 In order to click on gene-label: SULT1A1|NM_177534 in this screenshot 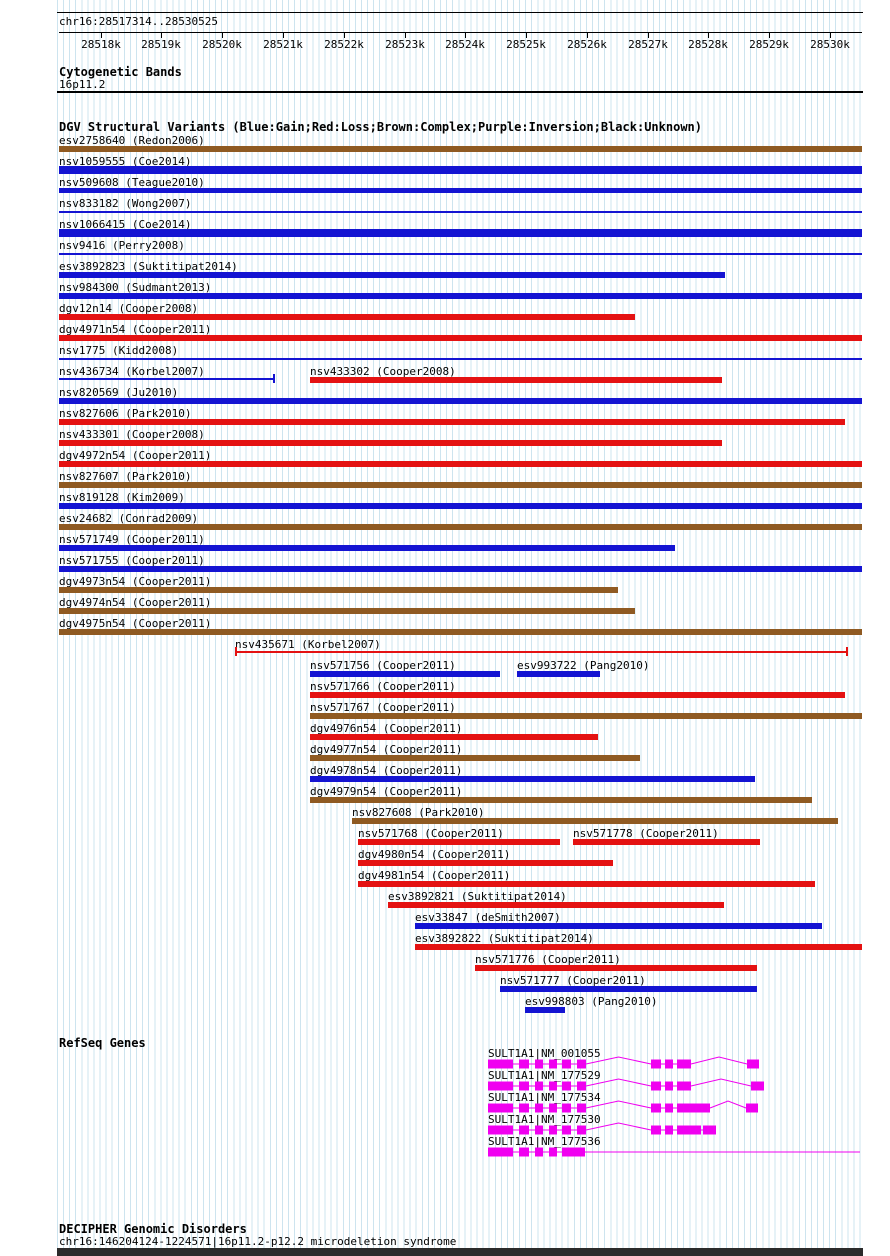, I will do `click(544, 1097)`.